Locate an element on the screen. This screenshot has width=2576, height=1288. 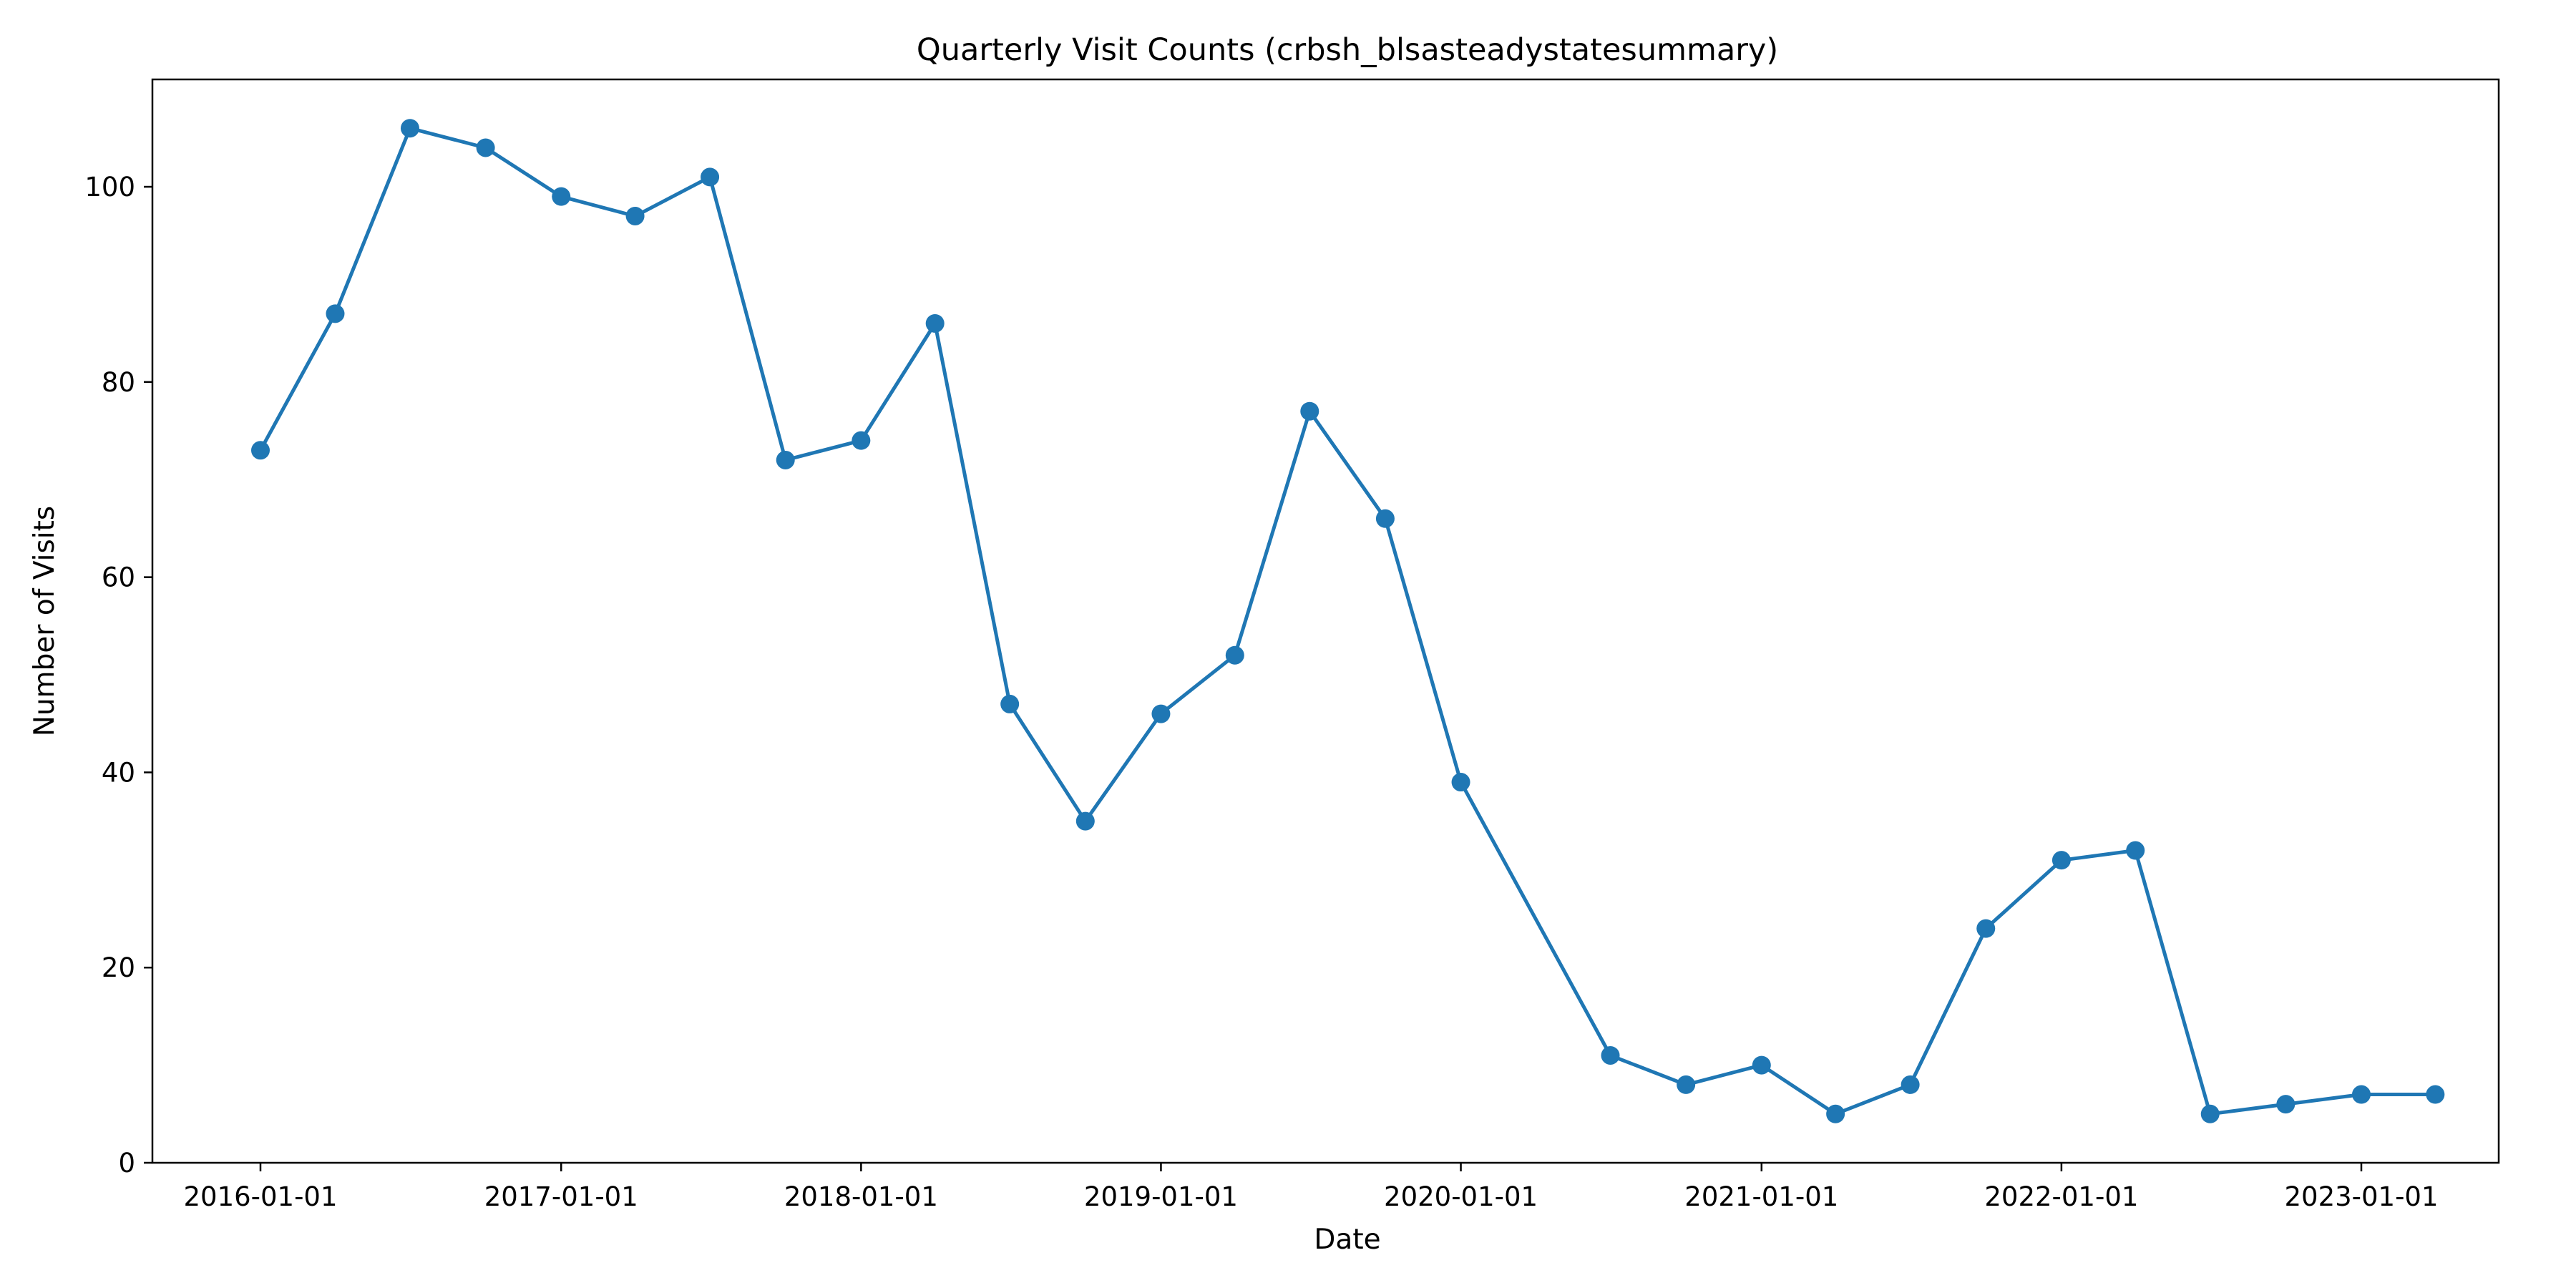
y-tick-label: 100 is located at coordinates (109, 187).